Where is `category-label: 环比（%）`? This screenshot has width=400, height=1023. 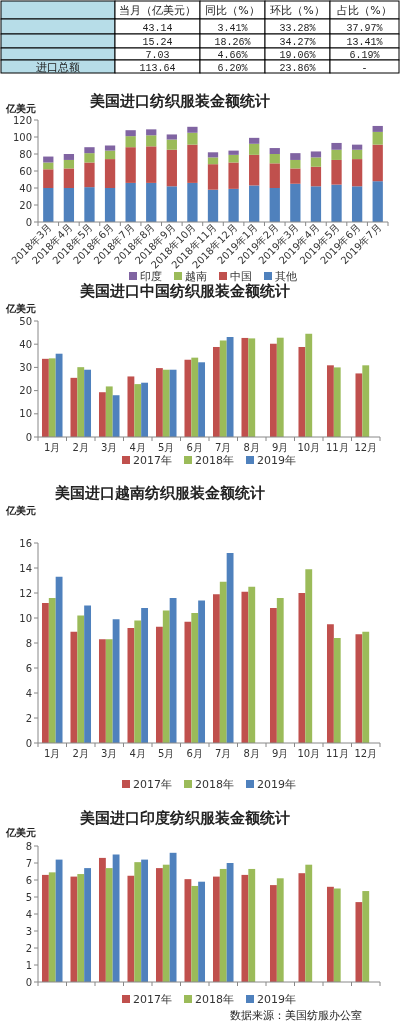 category-label: 环比（%） is located at coordinates (297, 10).